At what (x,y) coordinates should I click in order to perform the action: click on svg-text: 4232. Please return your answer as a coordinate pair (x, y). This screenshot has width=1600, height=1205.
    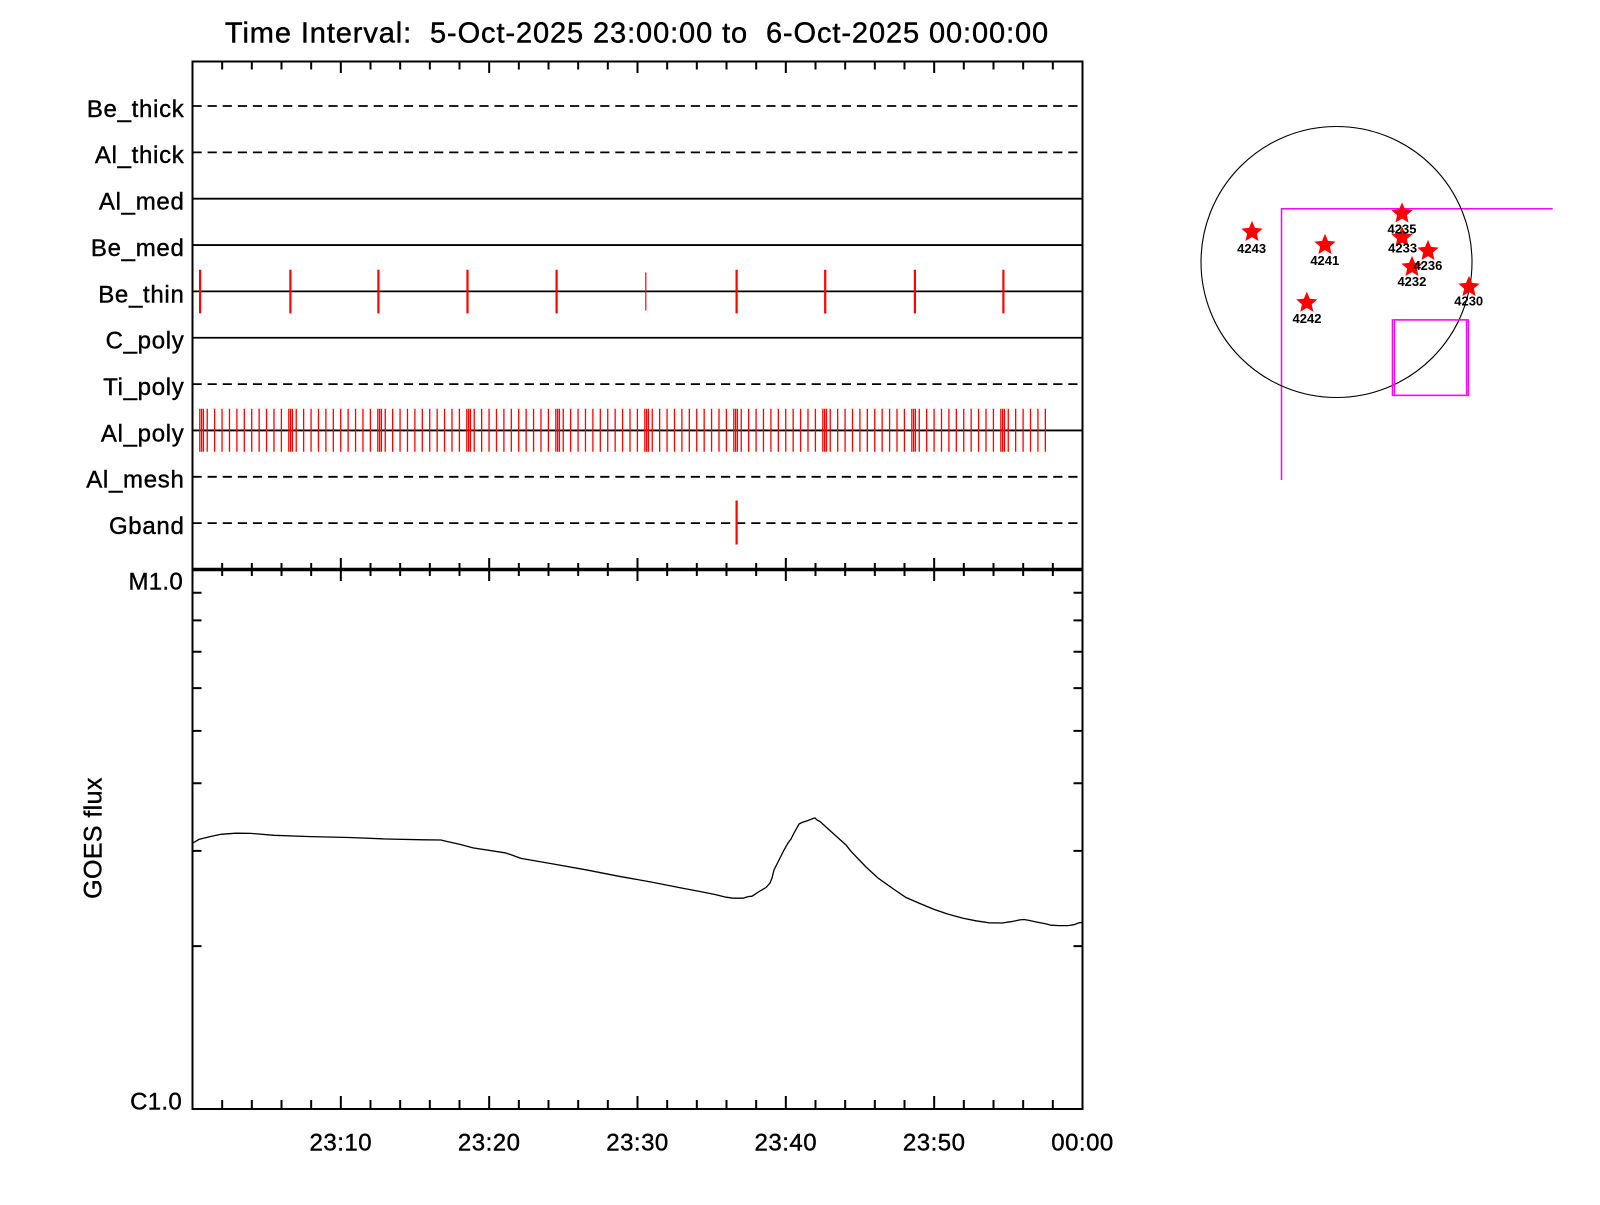
    Looking at the image, I should click on (1411, 281).